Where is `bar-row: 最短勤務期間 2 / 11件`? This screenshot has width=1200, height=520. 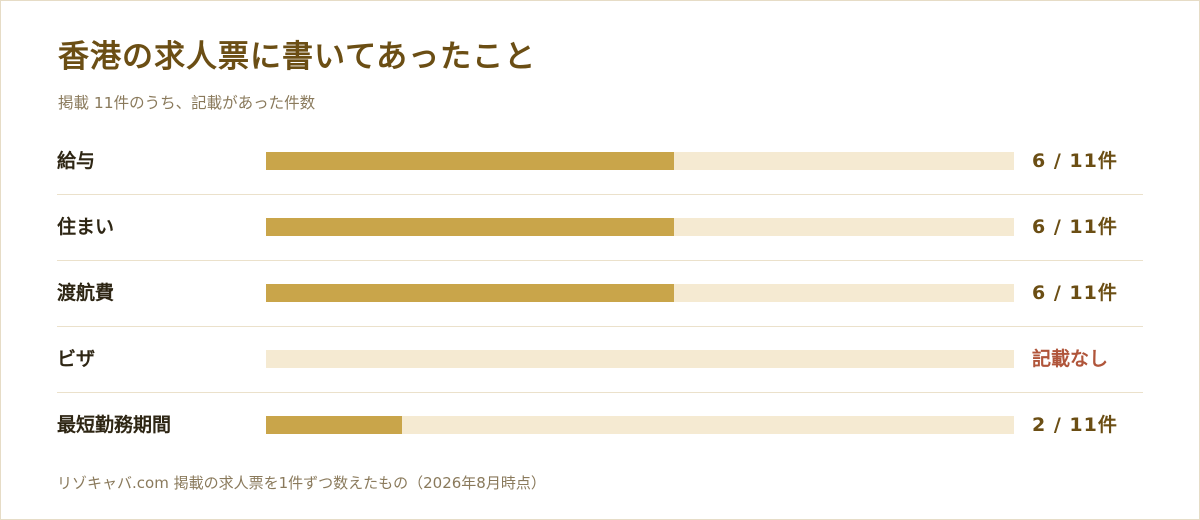 bar-row: 最短勤務期間 2 / 11件 is located at coordinates (600, 425).